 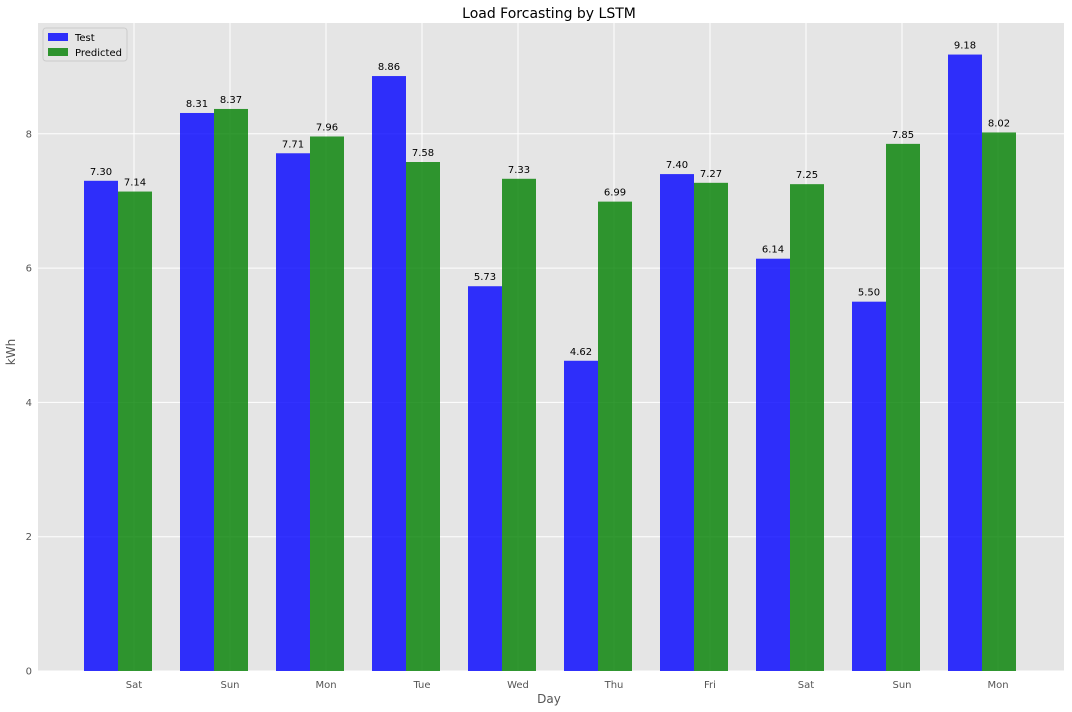 What do you see at coordinates (101, 172) in the screenshot?
I see `bar-value-label: 7.30` at bounding box center [101, 172].